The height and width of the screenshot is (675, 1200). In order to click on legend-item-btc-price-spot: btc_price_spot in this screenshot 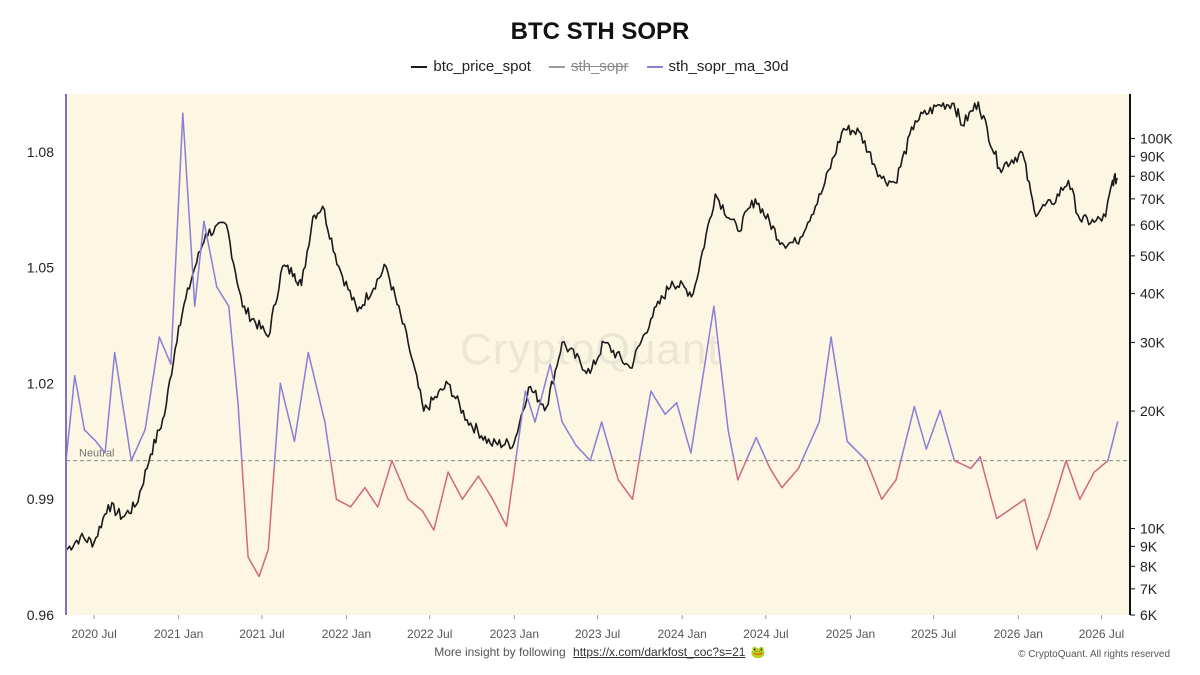, I will do `click(471, 66)`.